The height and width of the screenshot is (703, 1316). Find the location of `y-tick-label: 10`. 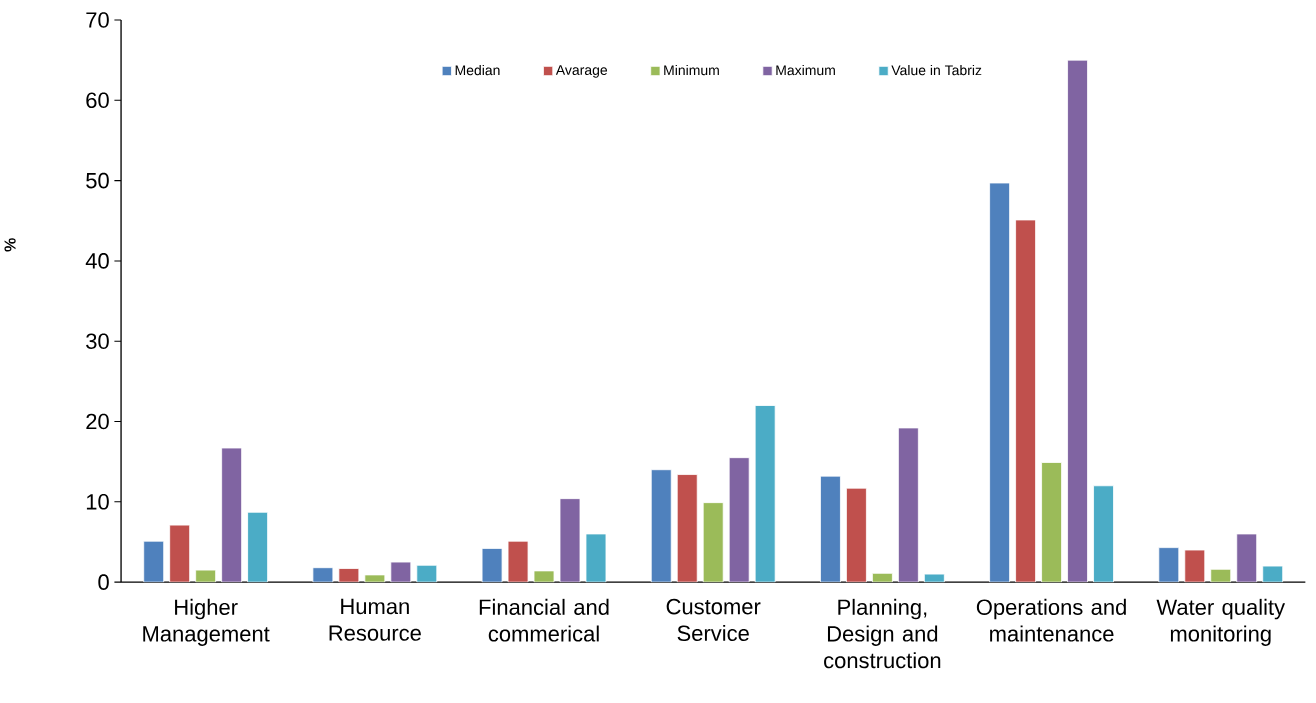

y-tick-label: 10 is located at coordinates (97, 501).